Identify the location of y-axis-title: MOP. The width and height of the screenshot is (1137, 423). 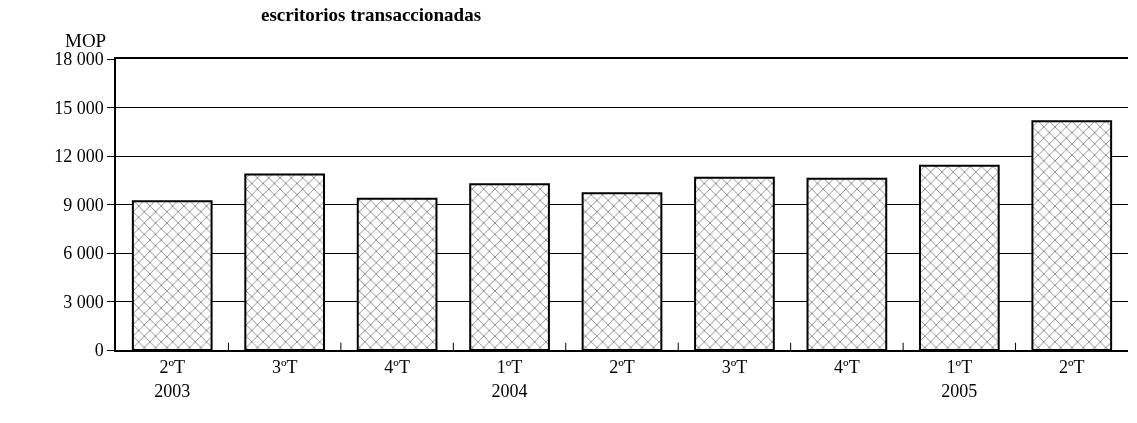
(86, 40).